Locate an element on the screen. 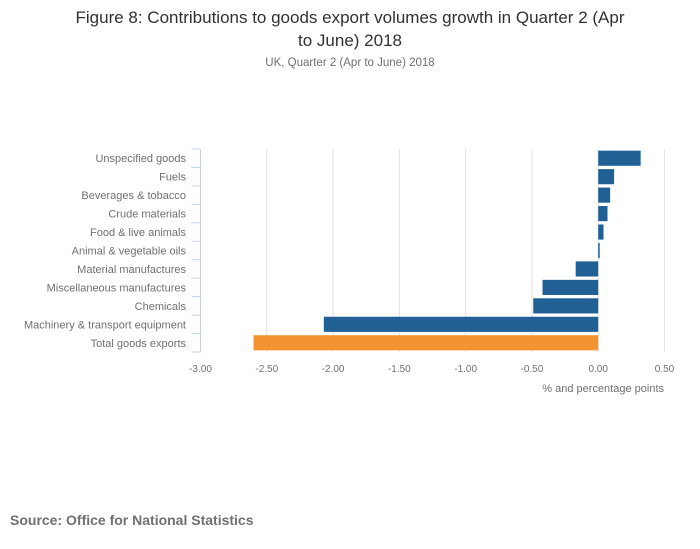 The height and width of the screenshot is (549, 700). category-label: Miscellaneous manufactures is located at coordinates (117, 288).